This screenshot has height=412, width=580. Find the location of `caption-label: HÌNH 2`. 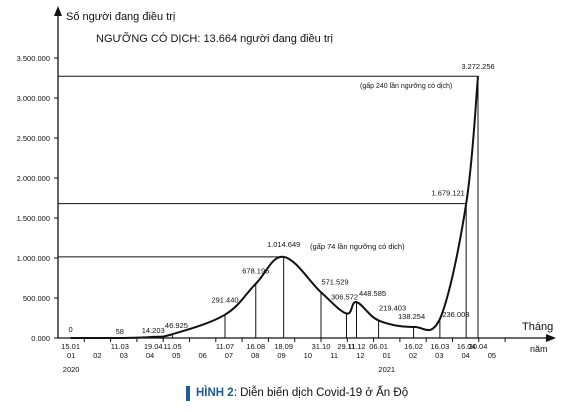

caption-label: HÌNH 2 is located at coordinates (215, 393).